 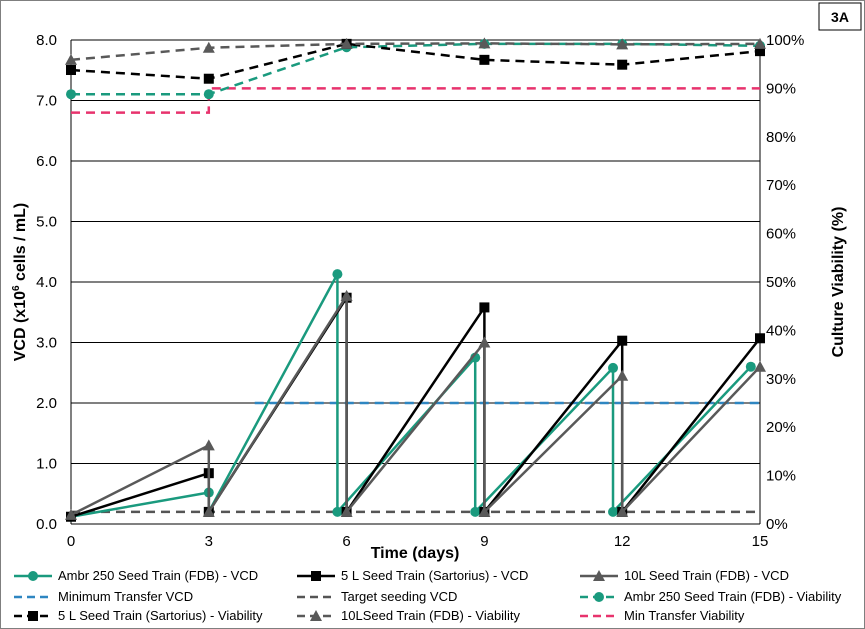 I want to click on y-axis-left-title-rest: cells / mL), so click(x=20, y=244).